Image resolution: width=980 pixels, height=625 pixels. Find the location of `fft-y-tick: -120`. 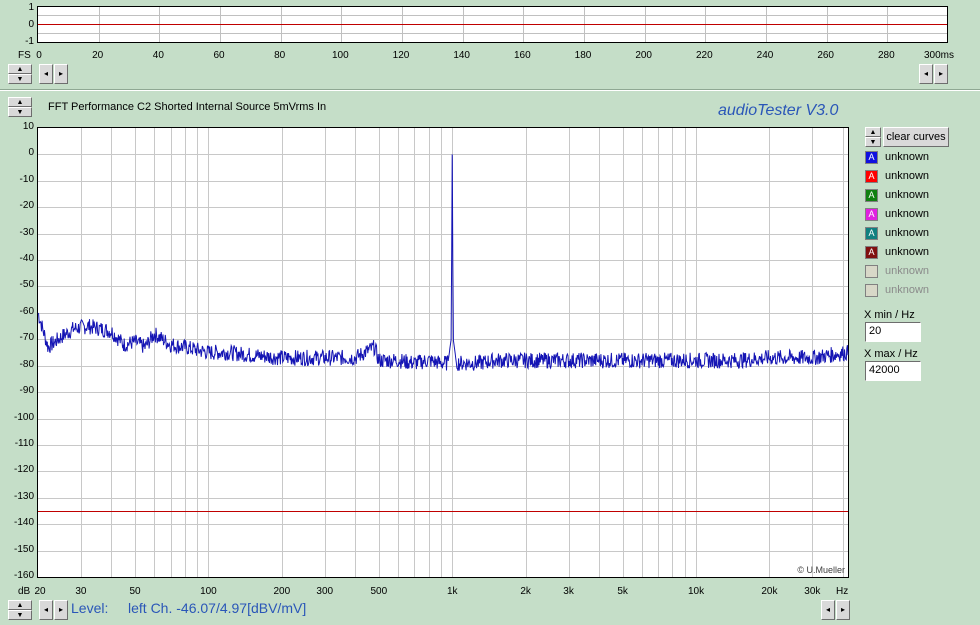

fft-y-tick: -120 is located at coordinates (23, 470).